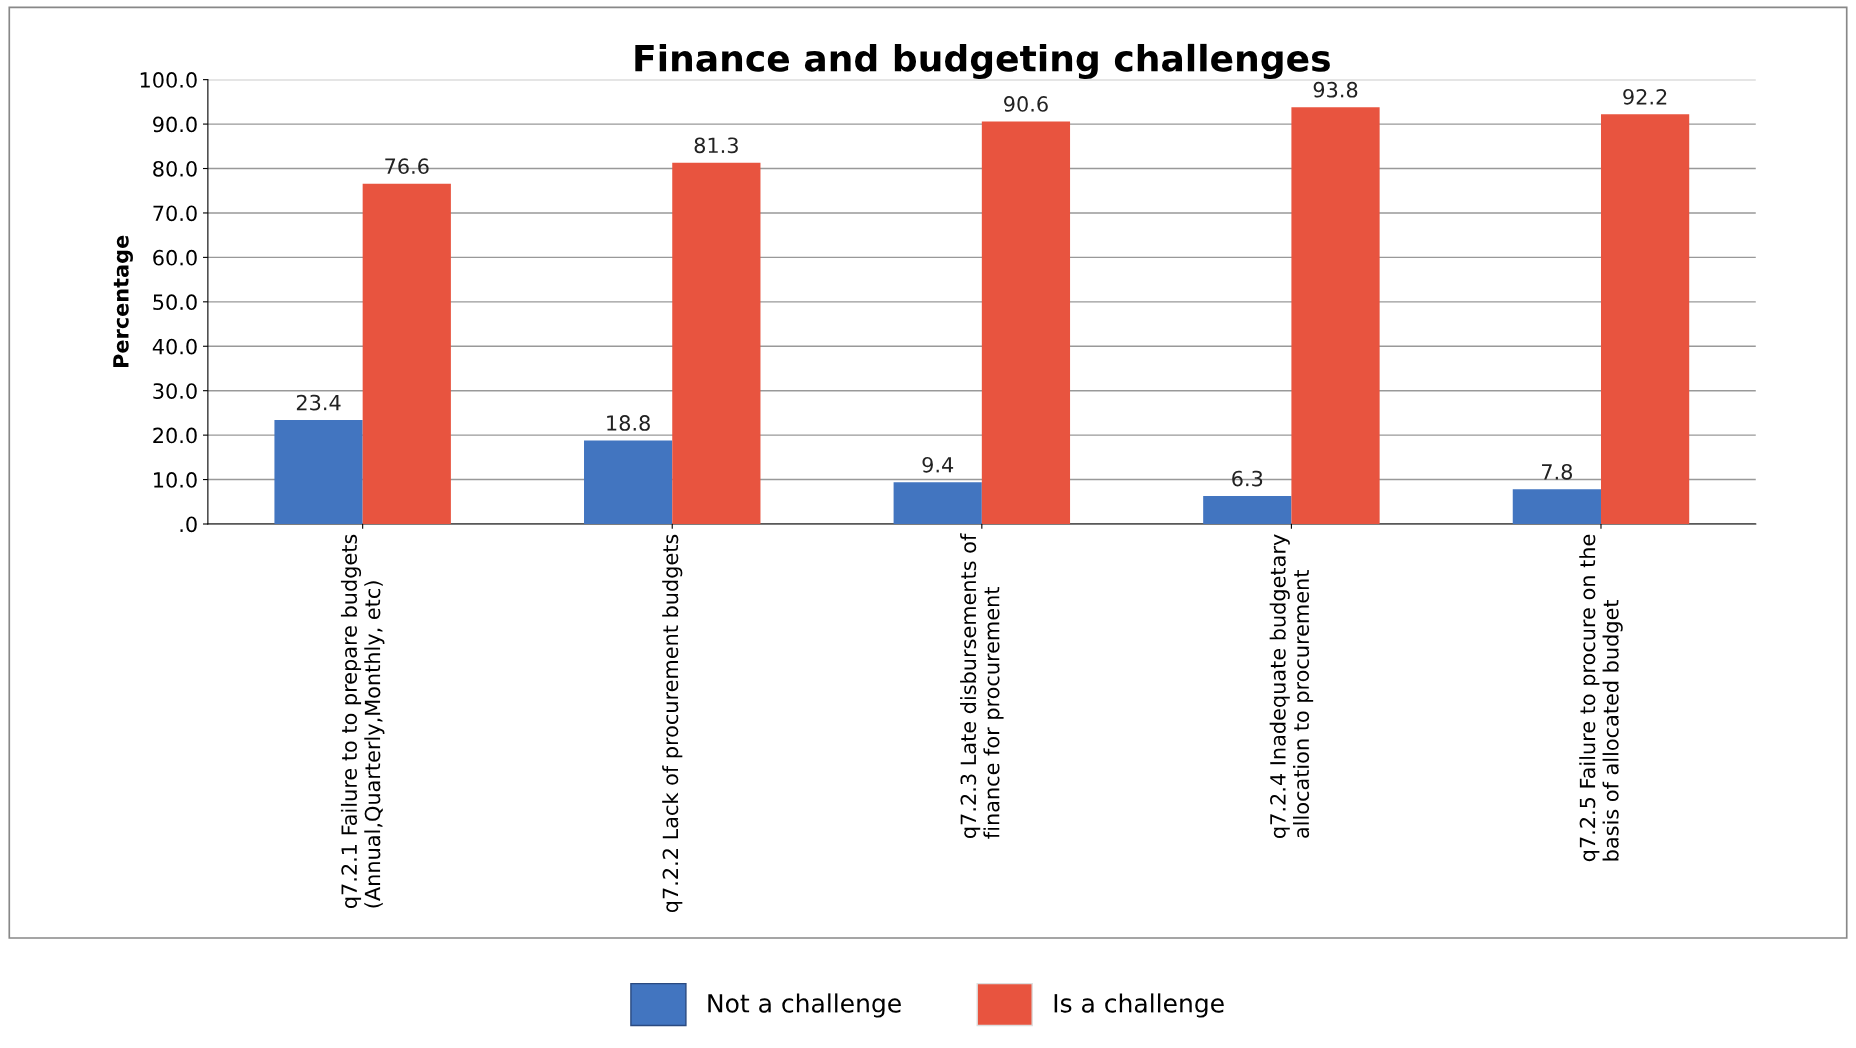  I want to click on y-tick-label: 30.0, so click(175, 391).